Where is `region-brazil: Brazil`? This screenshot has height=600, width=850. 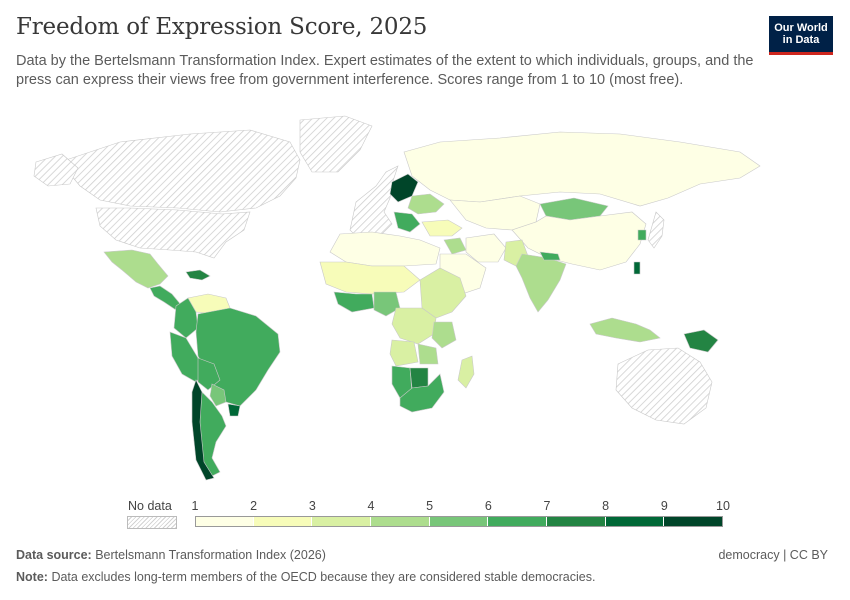
region-brazil: Brazil is located at coordinates (238, 357).